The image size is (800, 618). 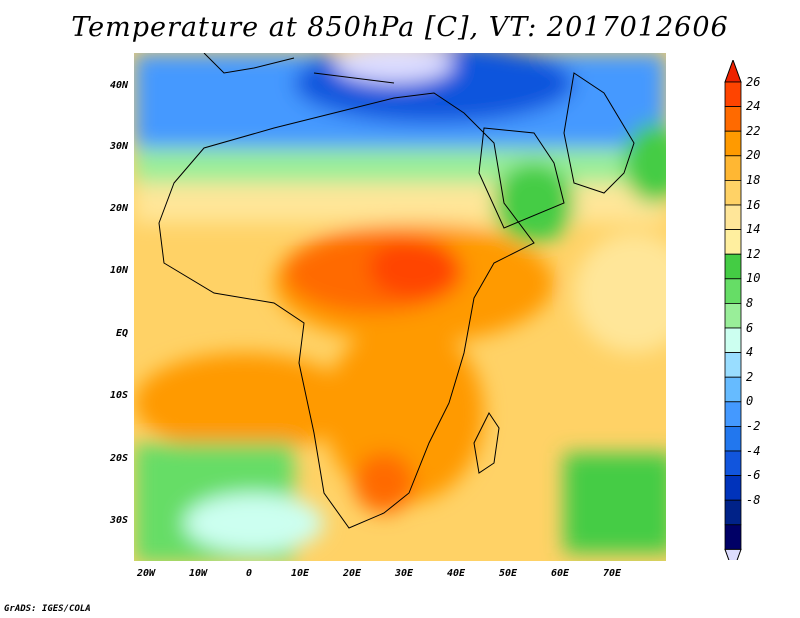 What do you see at coordinates (753, 475) in the screenshot?
I see `colorbar-label: -6` at bounding box center [753, 475].